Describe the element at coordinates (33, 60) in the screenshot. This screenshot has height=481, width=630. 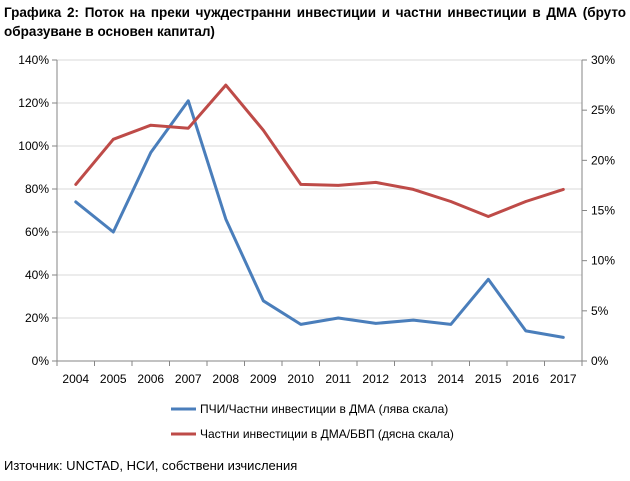
I see `left-tick-label: 140%` at that location.